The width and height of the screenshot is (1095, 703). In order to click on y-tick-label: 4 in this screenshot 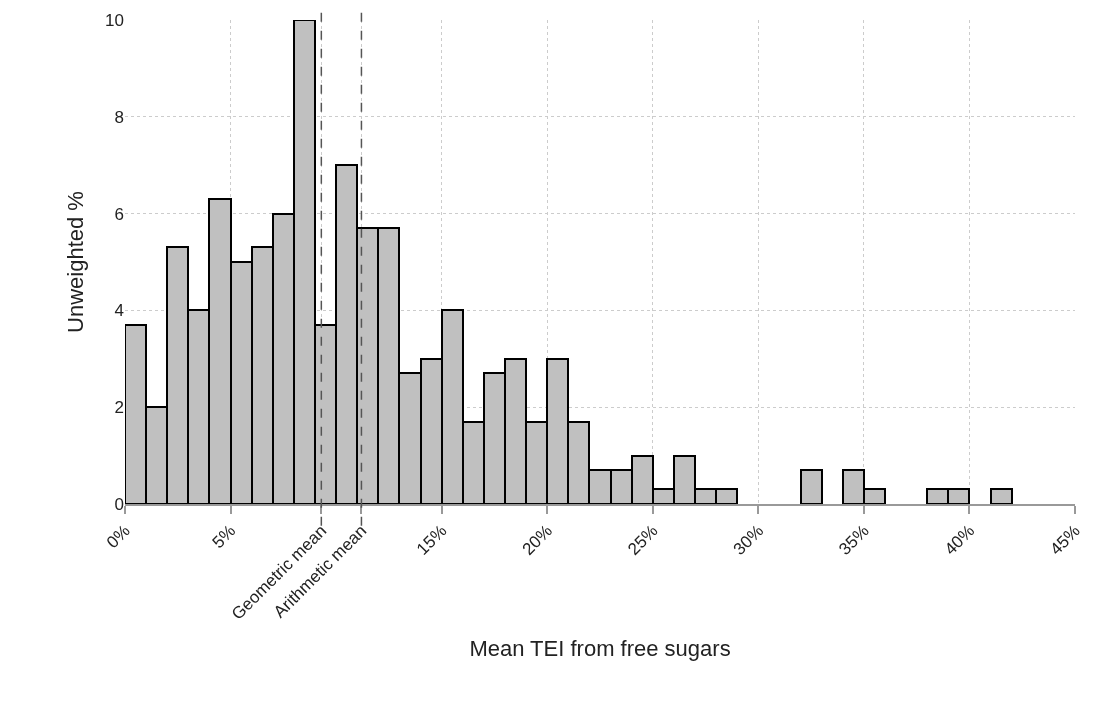, I will do `click(119, 311)`.